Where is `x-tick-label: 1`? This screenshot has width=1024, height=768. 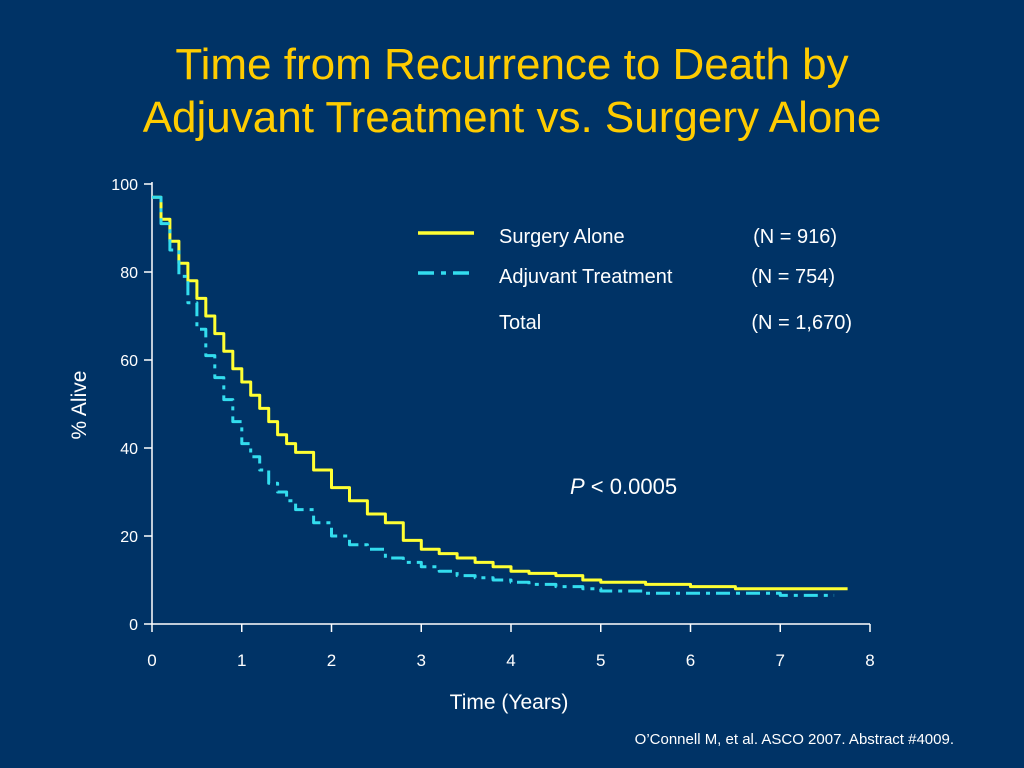 x-tick-label: 1 is located at coordinates (241, 660).